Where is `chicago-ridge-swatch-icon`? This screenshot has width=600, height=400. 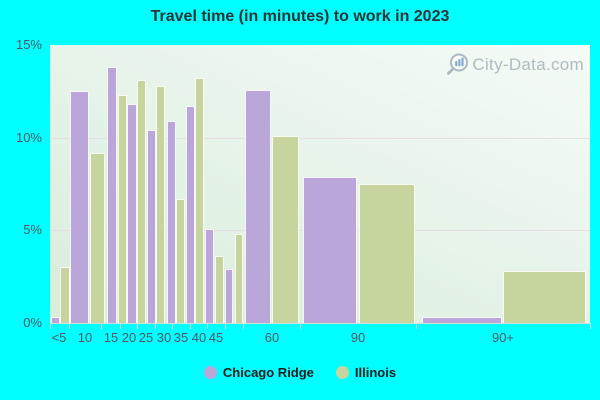
chicago-ridge-swatch-icon is located at coordinates (210, 372).